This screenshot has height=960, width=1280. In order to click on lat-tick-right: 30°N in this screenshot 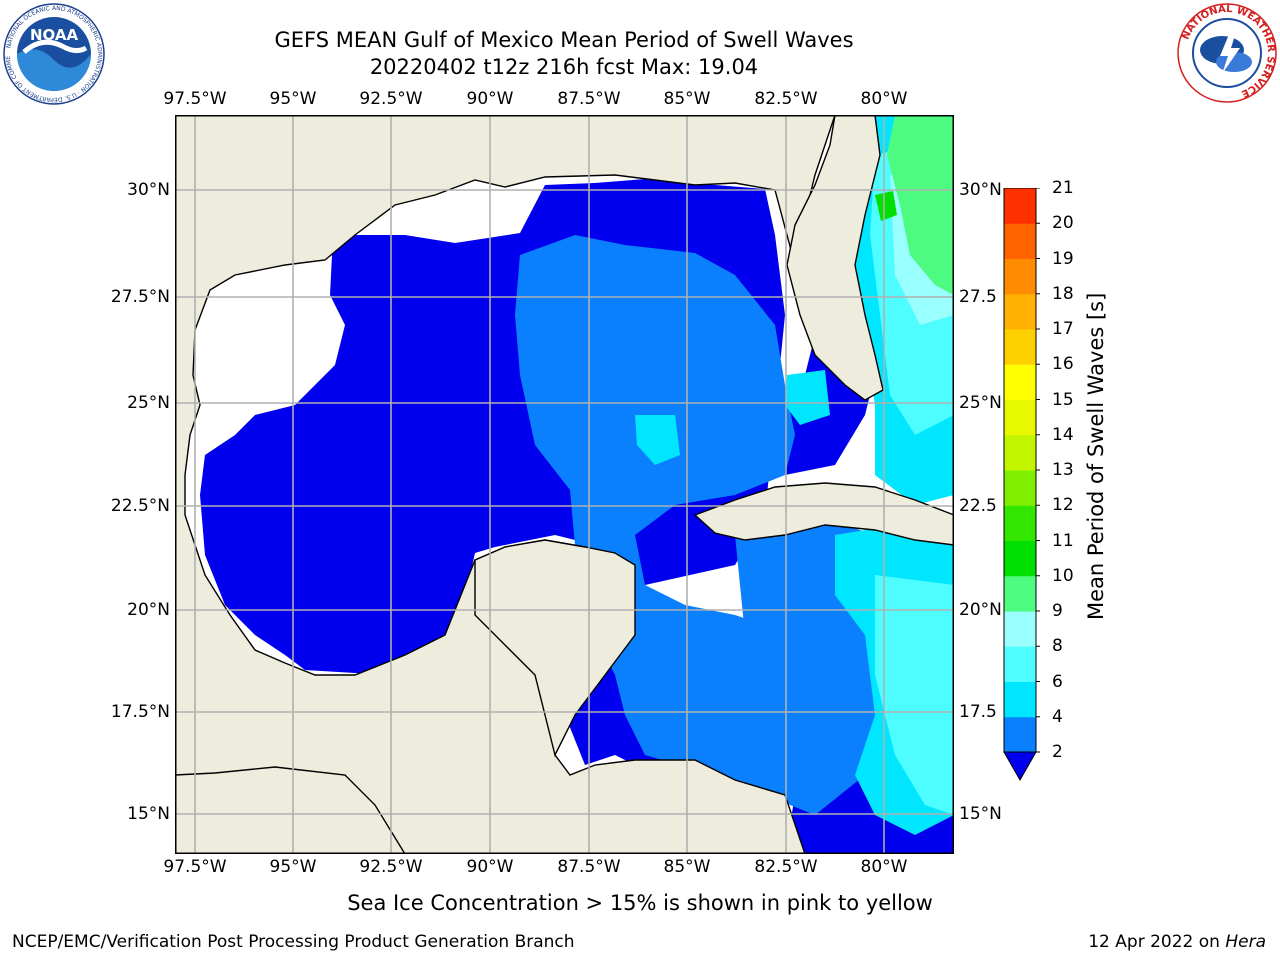, I will do `click(980, 190)`.